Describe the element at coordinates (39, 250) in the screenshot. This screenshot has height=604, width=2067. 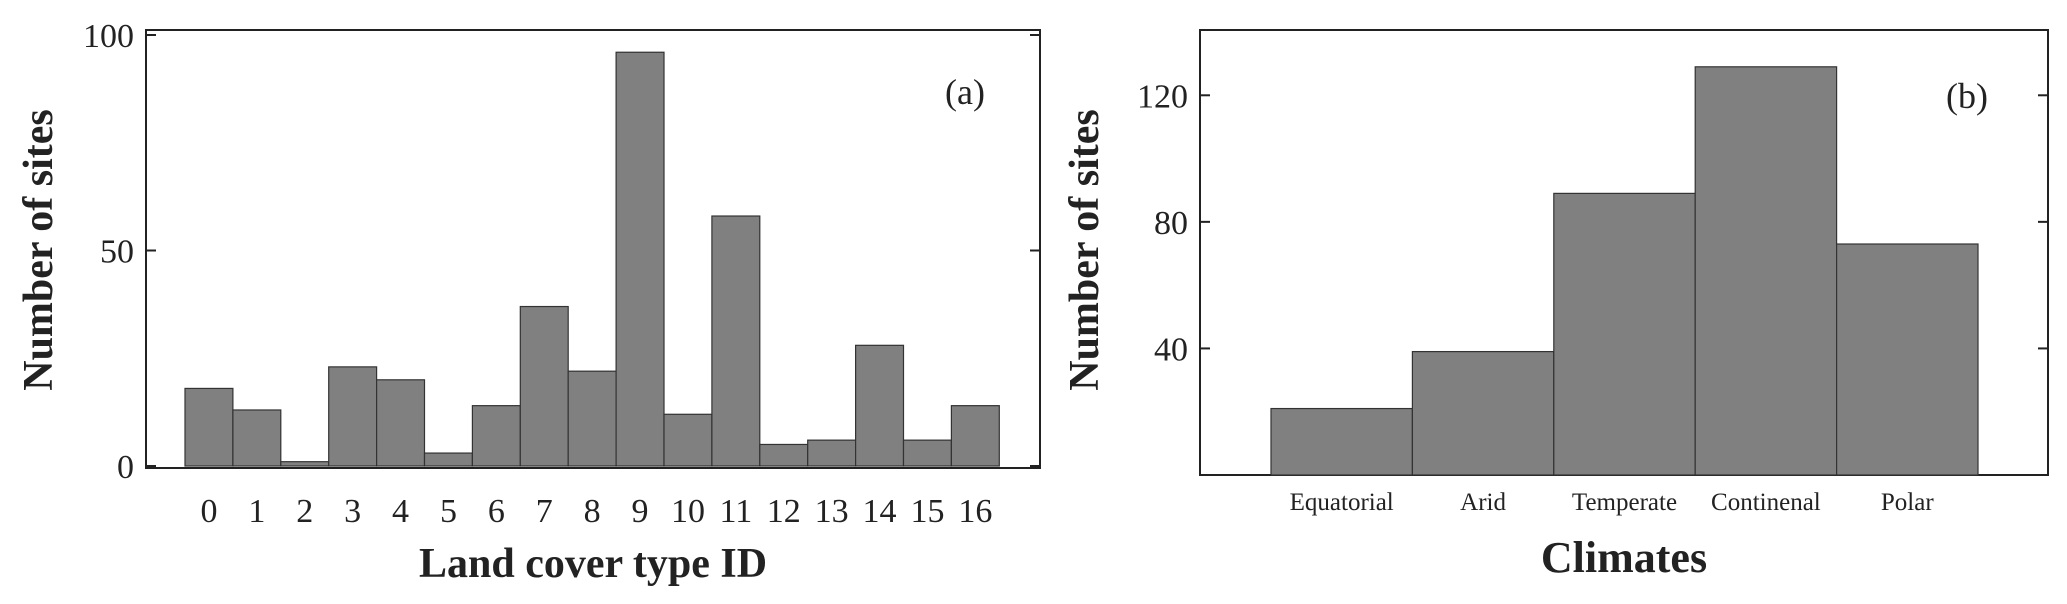
I see `y-axis-title-a: Number of sites` at that location.